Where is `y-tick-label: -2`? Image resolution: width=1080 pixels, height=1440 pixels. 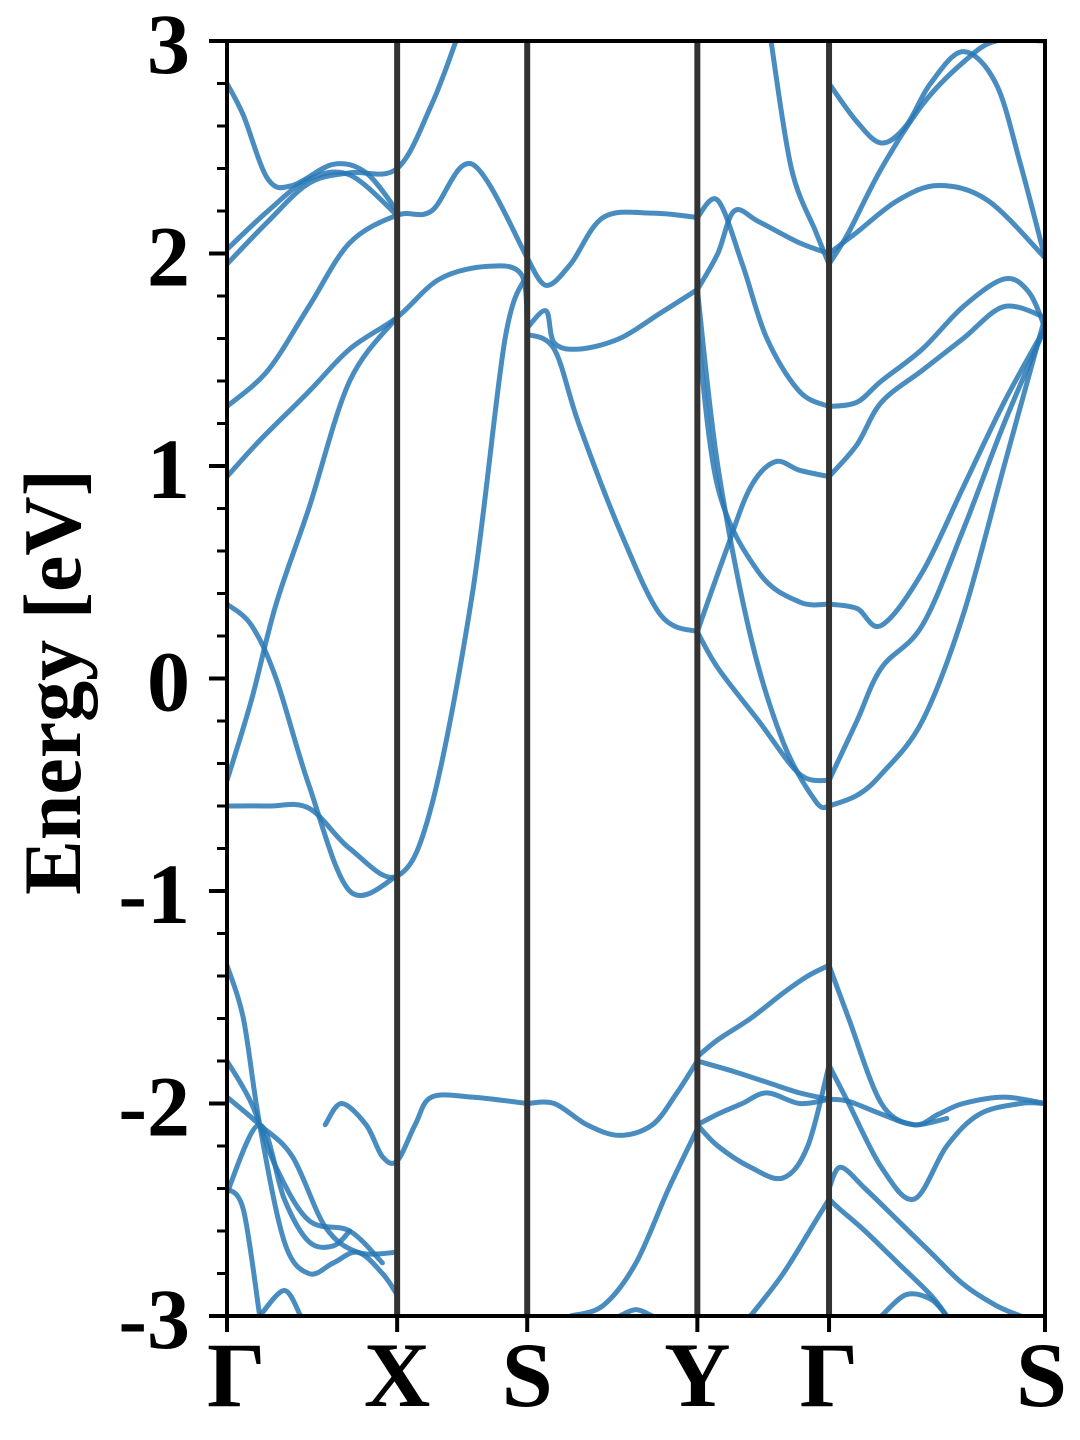
y-tick-label: -2 is located at coordinates (154, 1107).